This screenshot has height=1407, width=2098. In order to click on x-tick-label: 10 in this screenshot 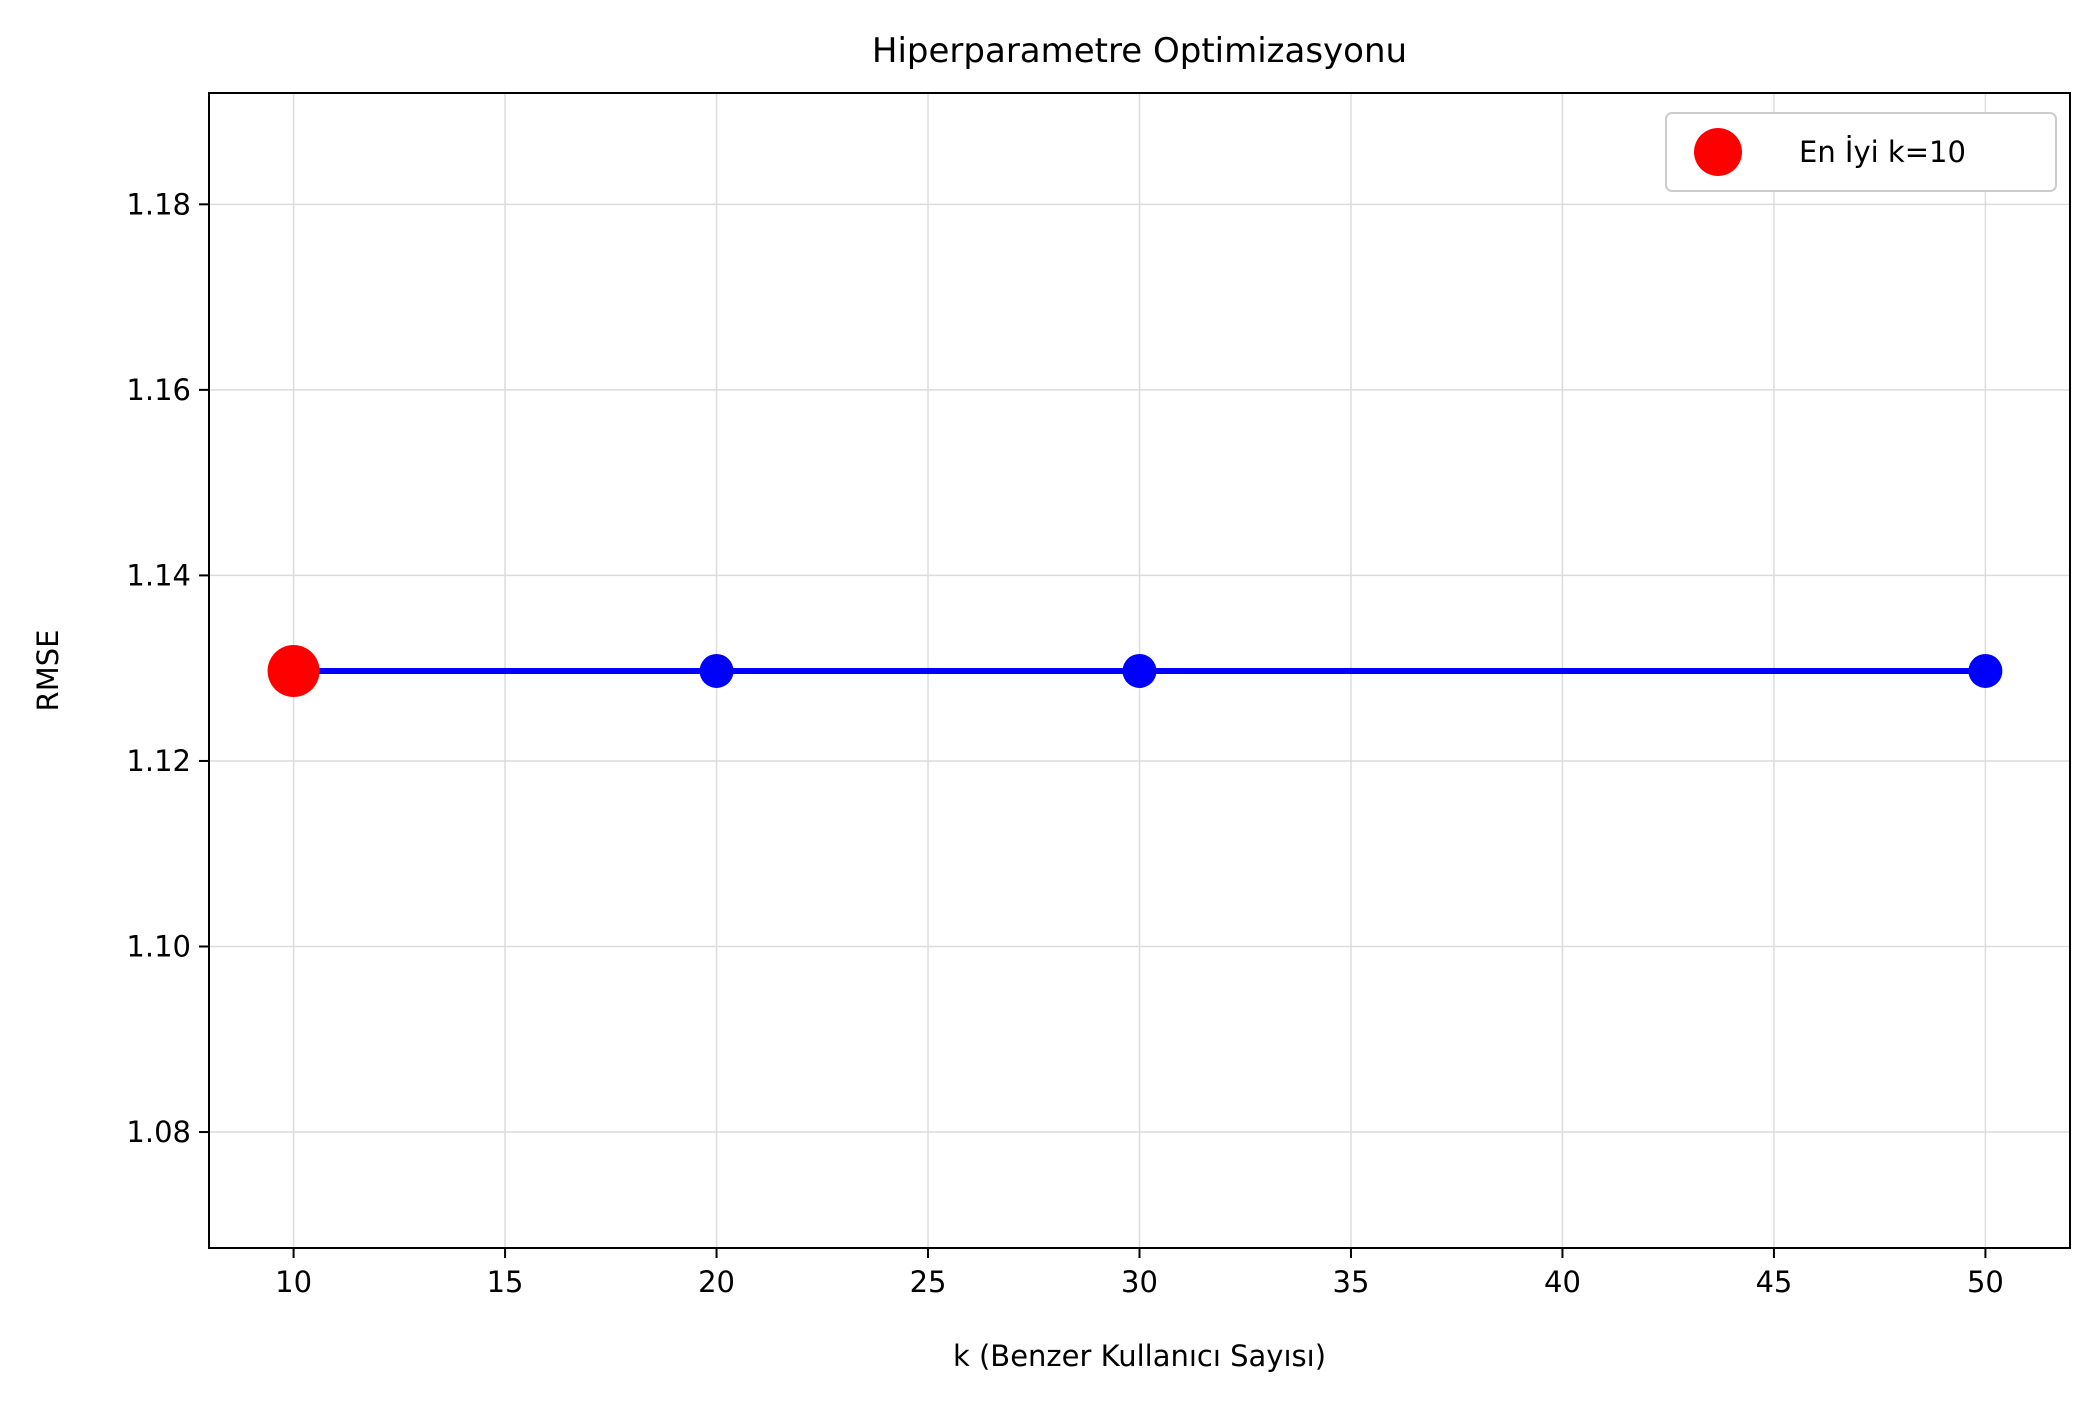, I will do `click(293, 1282)`.